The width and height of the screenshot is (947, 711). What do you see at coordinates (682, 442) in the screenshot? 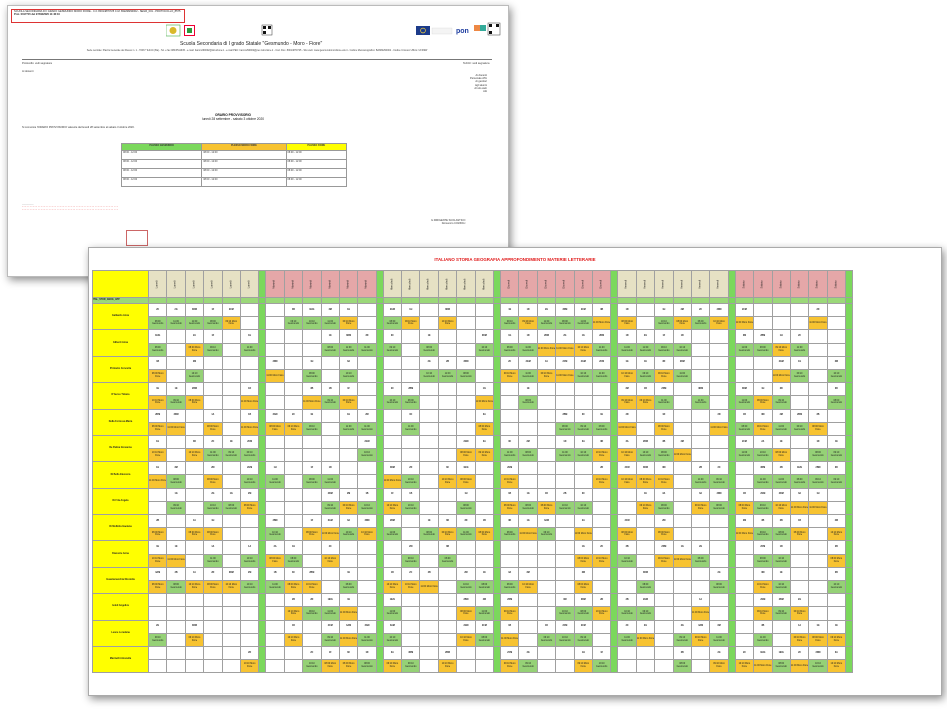
I see `class-cell: 2M` at bounding box center [682, 442].